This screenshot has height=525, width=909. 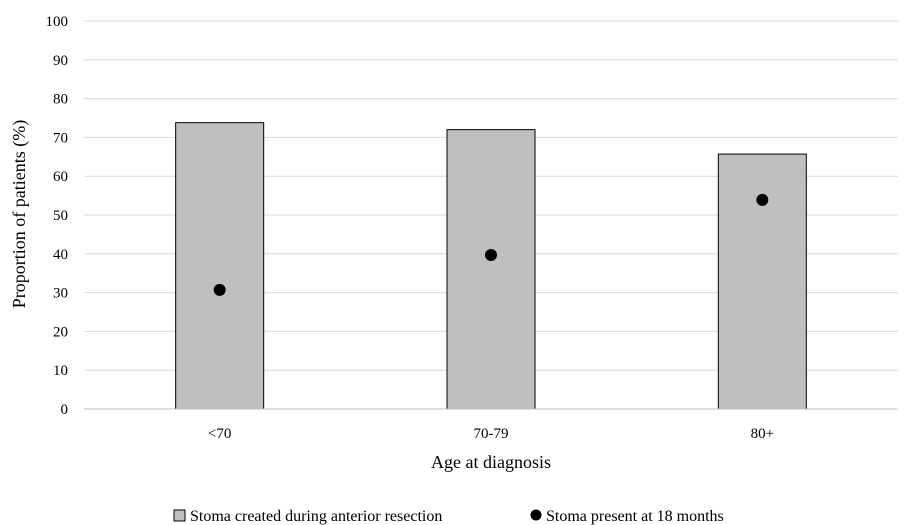 I want to click on y-tick-label: 10, so click(x=60, y=371).